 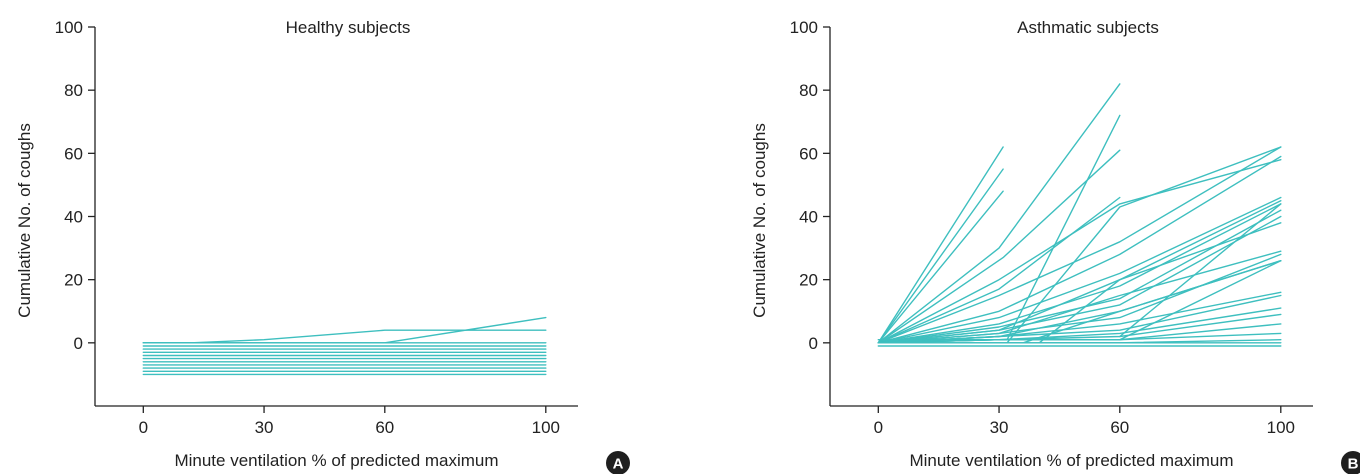 I want to click on panel-label-badge: A, so click(x=618, y=462).